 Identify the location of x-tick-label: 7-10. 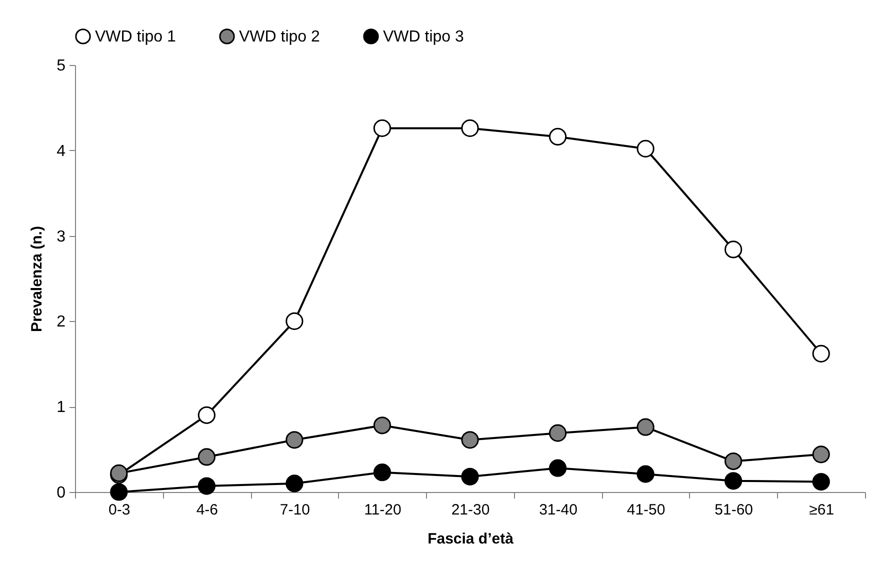
(295, 510).